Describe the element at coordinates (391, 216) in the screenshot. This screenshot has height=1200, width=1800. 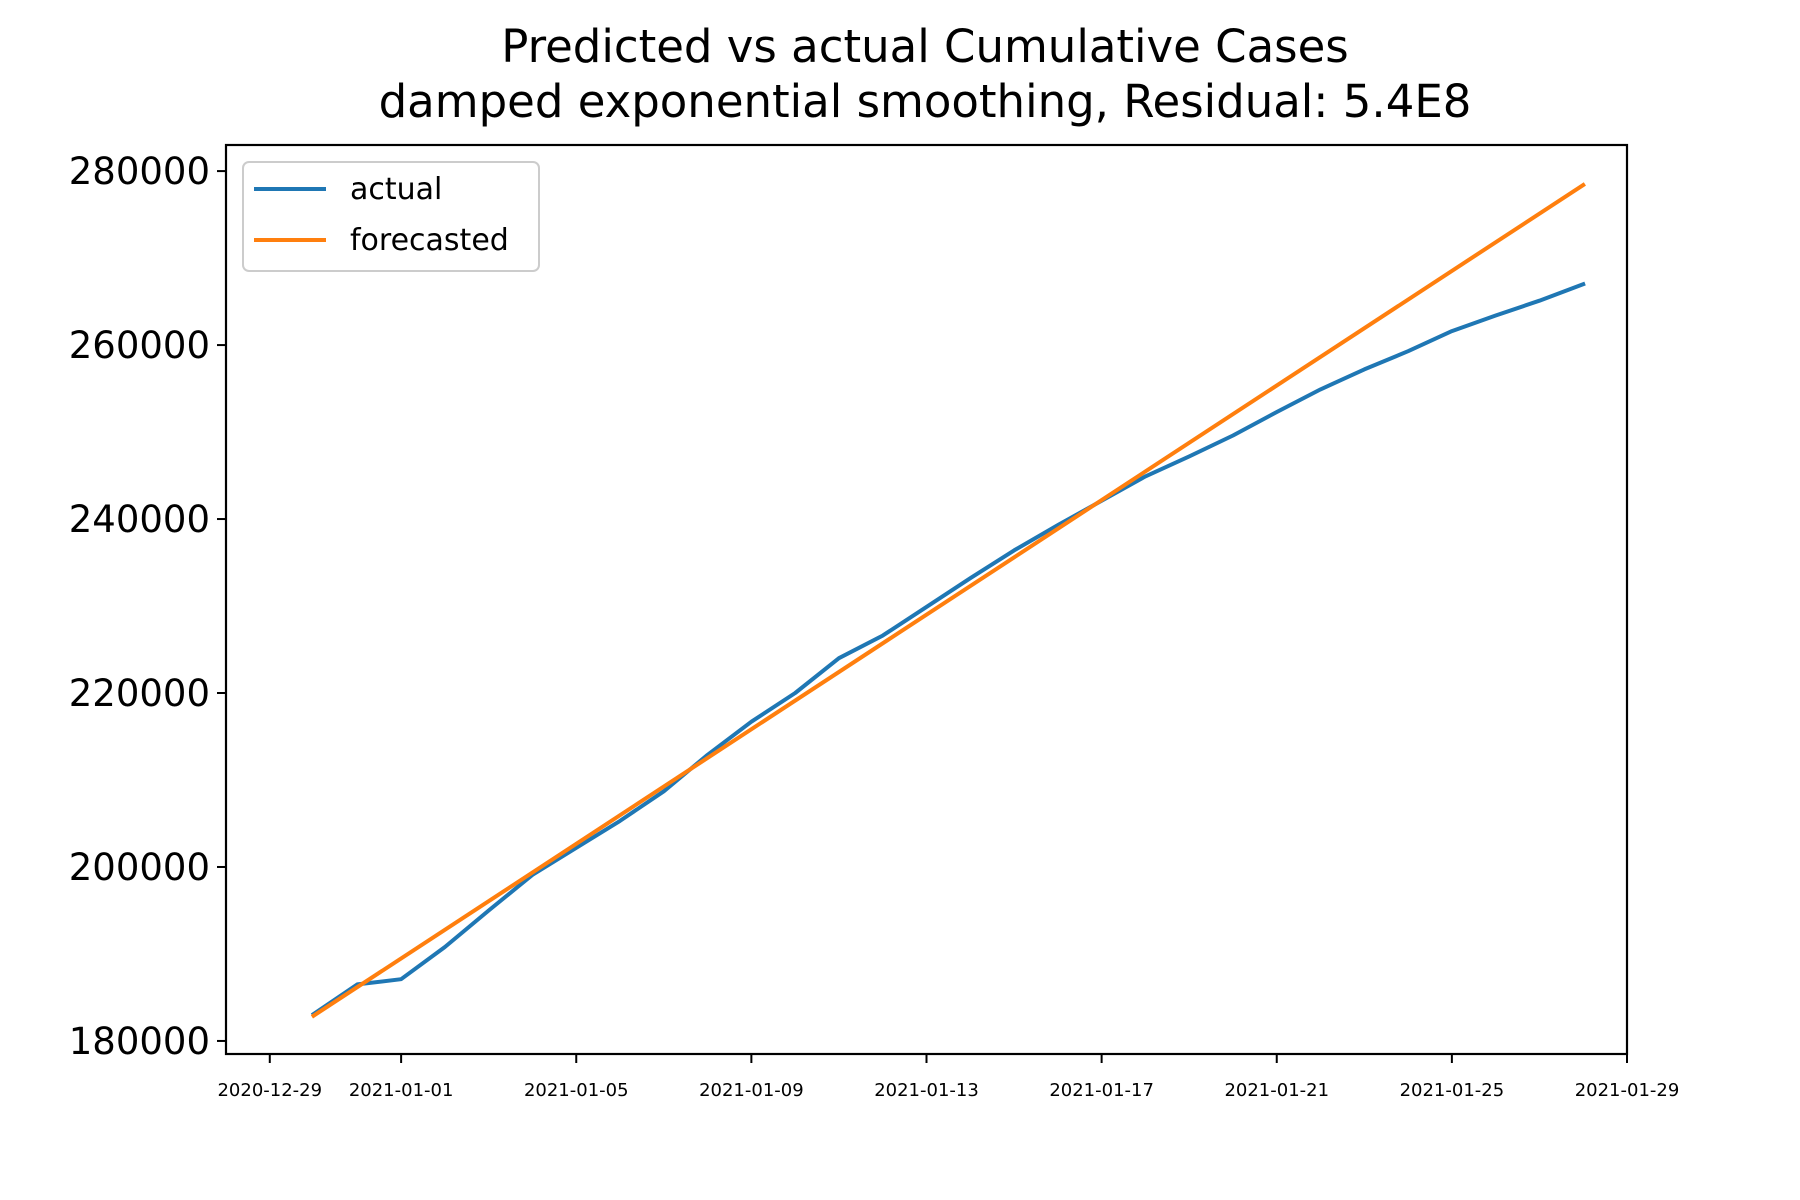
I see `legend: actual forecasted` at that location.